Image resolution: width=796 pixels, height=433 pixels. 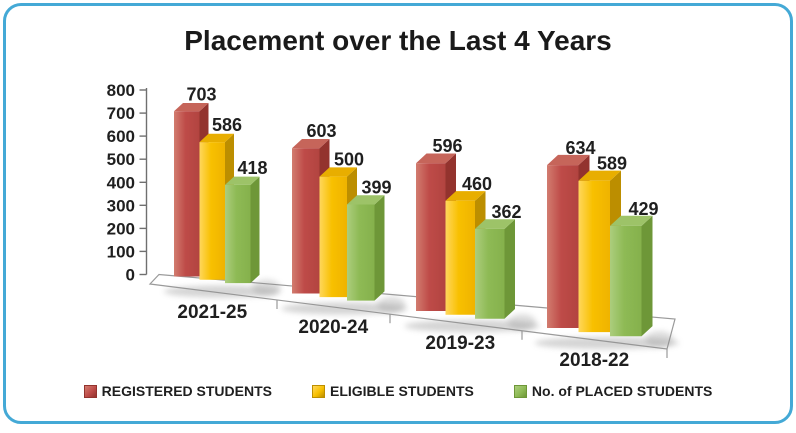 What do you see at coordinates (402, 391) in the screenshot?
I see `legend-label: ELIGIBLE STUDENTS` at bounding box center [402, 391].